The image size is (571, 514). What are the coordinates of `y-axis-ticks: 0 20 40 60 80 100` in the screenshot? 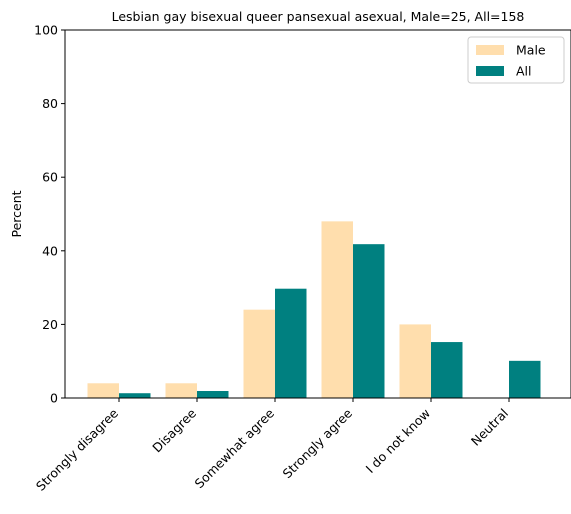 It's located at (49, 214).